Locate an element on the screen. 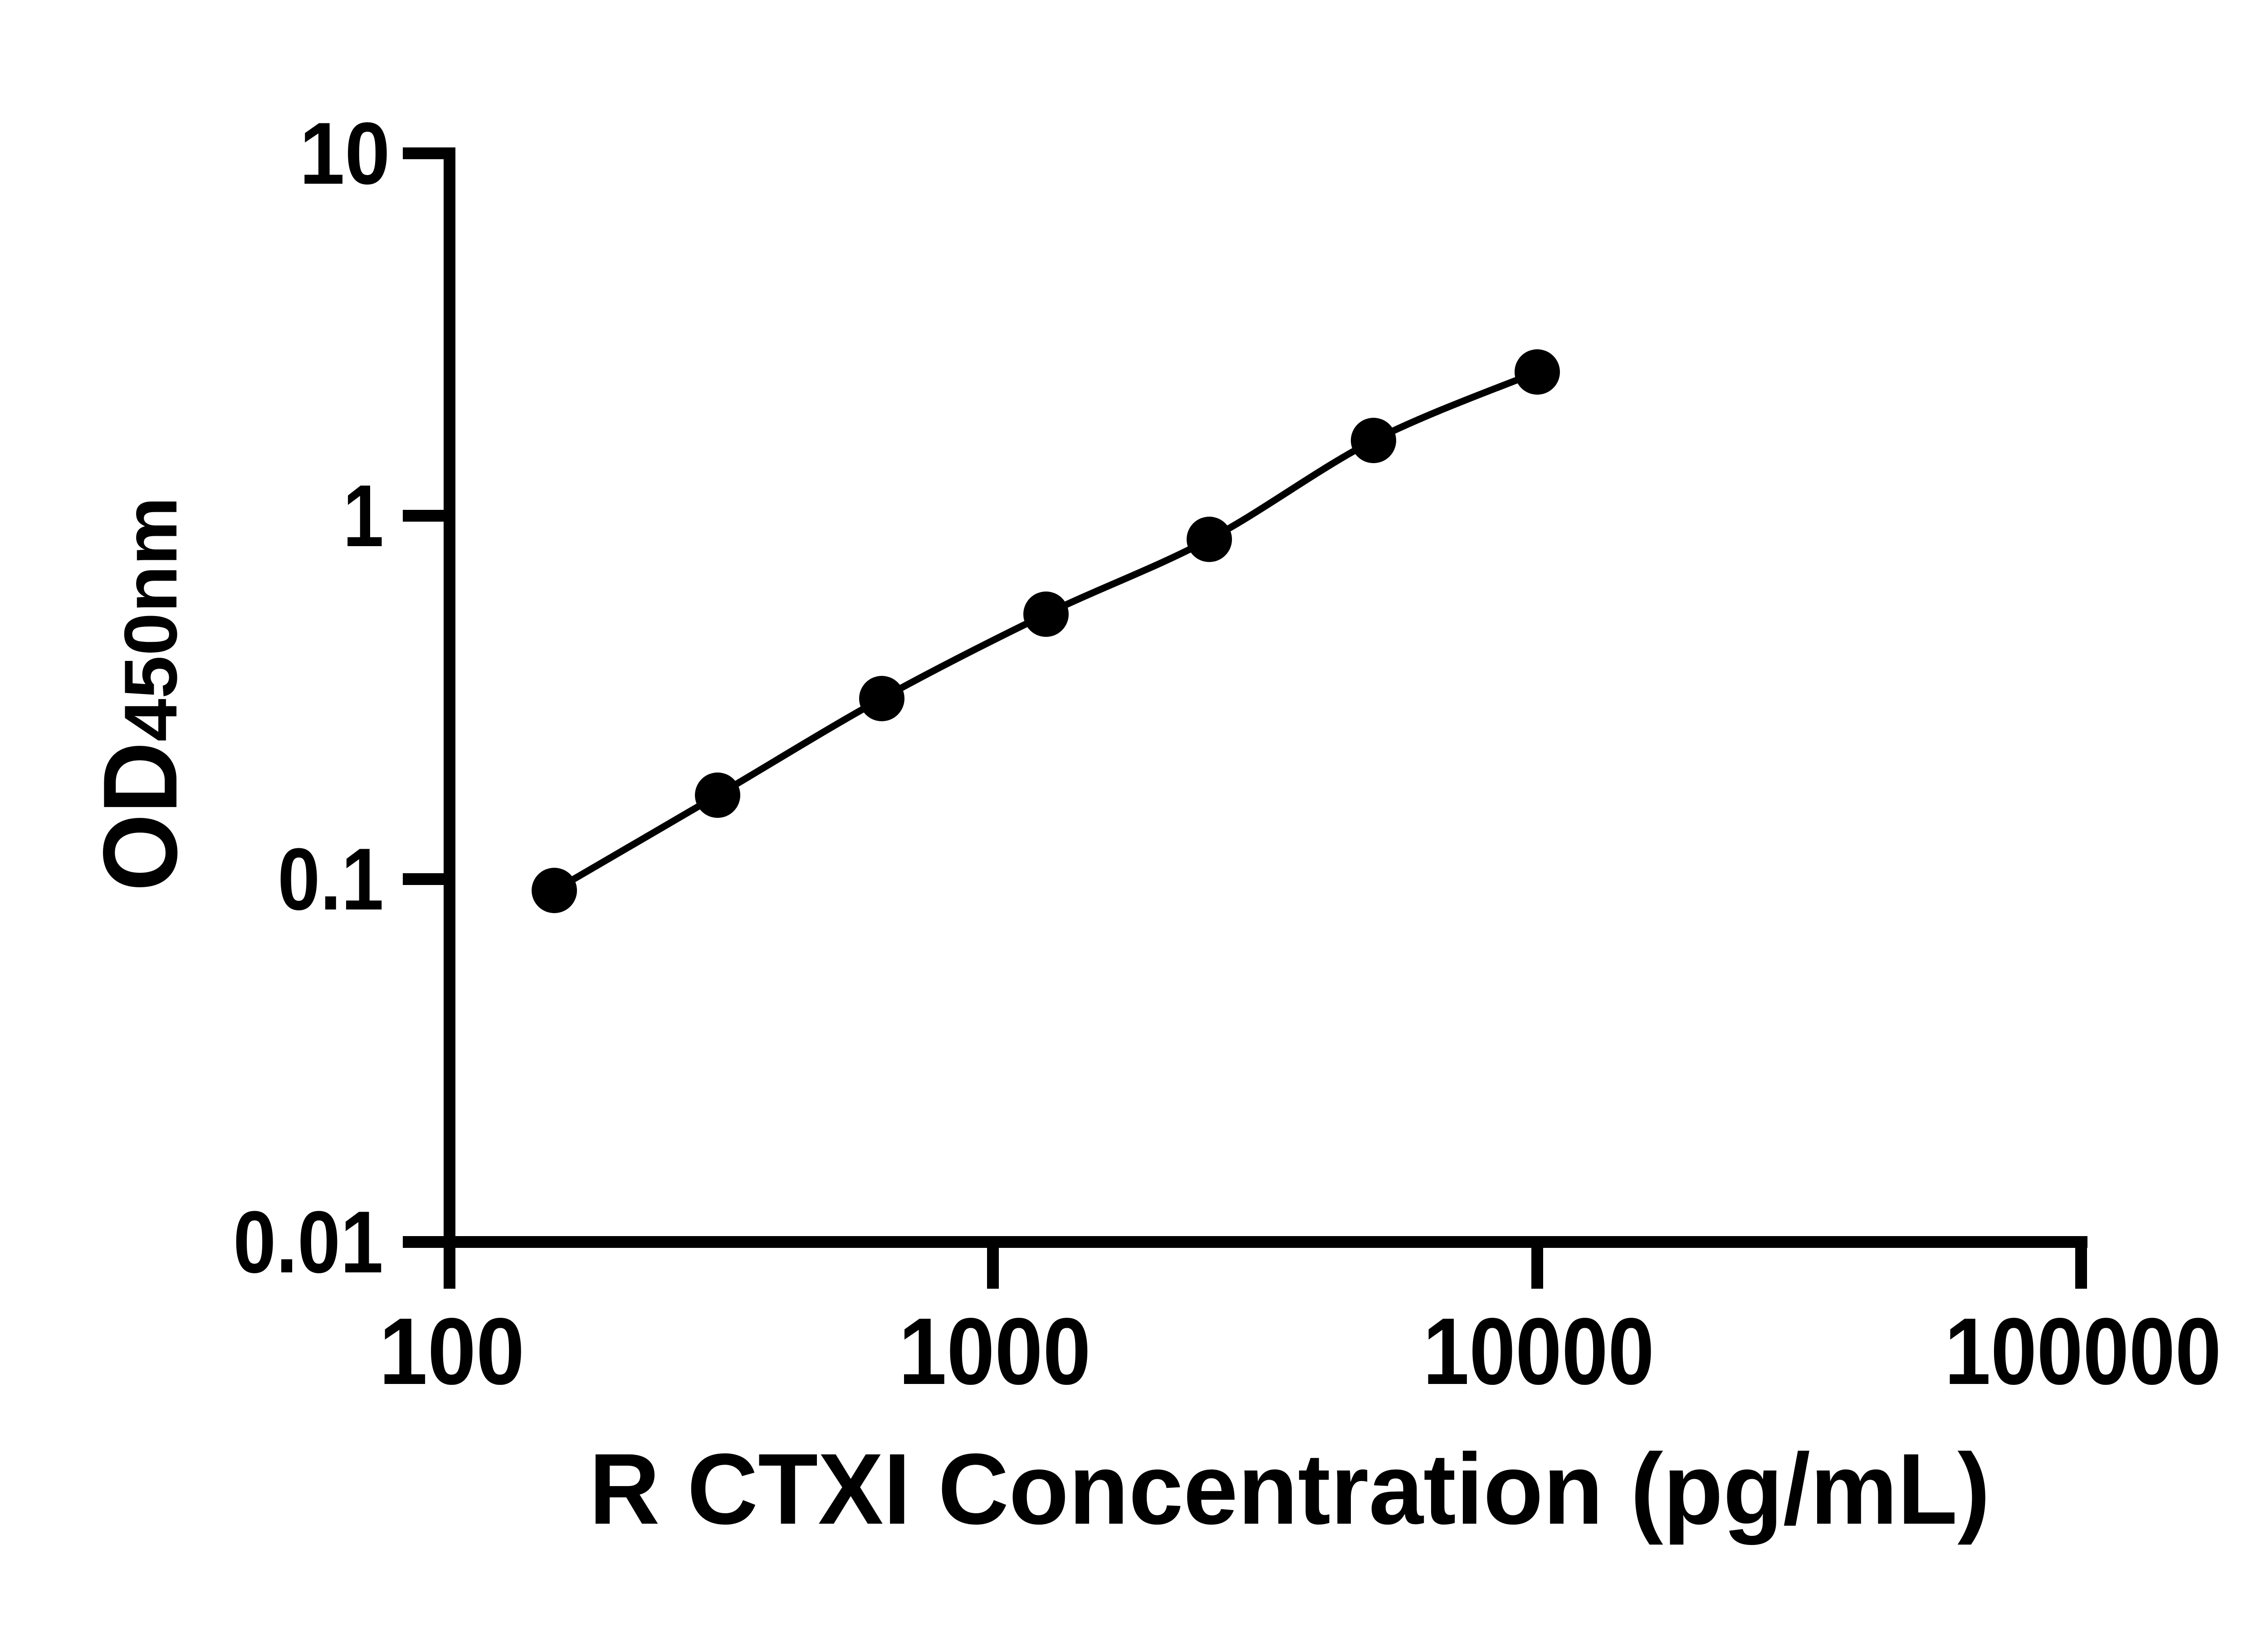 This screenshot has height=1633, width=2268. svg-text: 1 is located at coordinates (364, 516).